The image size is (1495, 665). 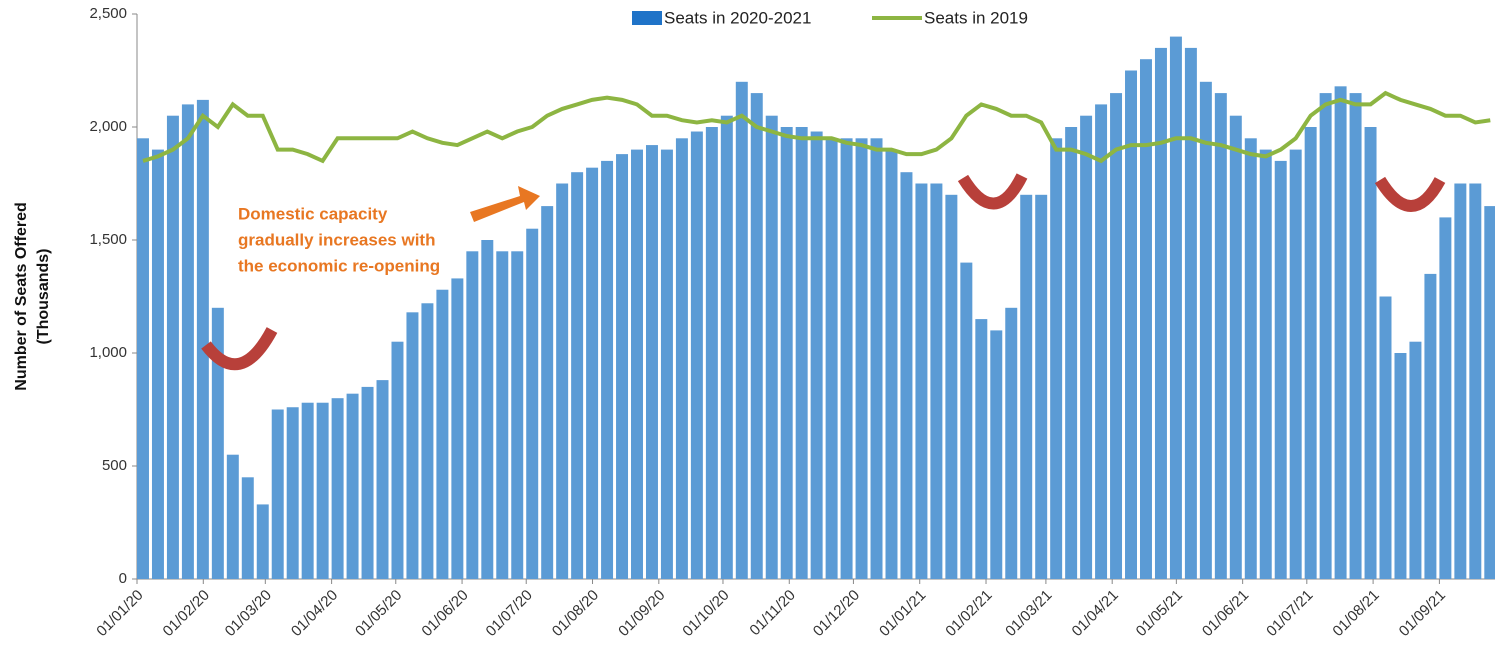 What do you see at coordinates (1225, 613) in the screenshot?
I see `x-tick-label: 01/06/21` at bounding box center [1225, 613].